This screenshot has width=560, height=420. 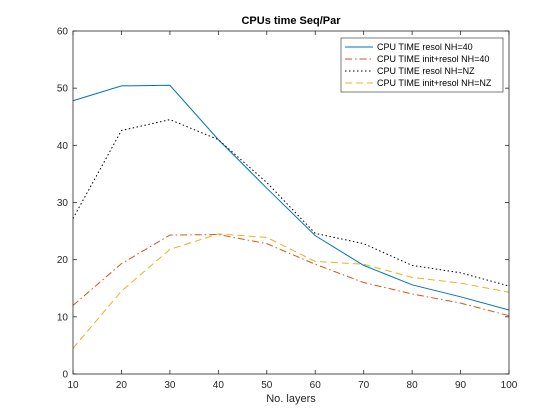 I want to click on x-tick-label: 100, so click(x=509, y=385).